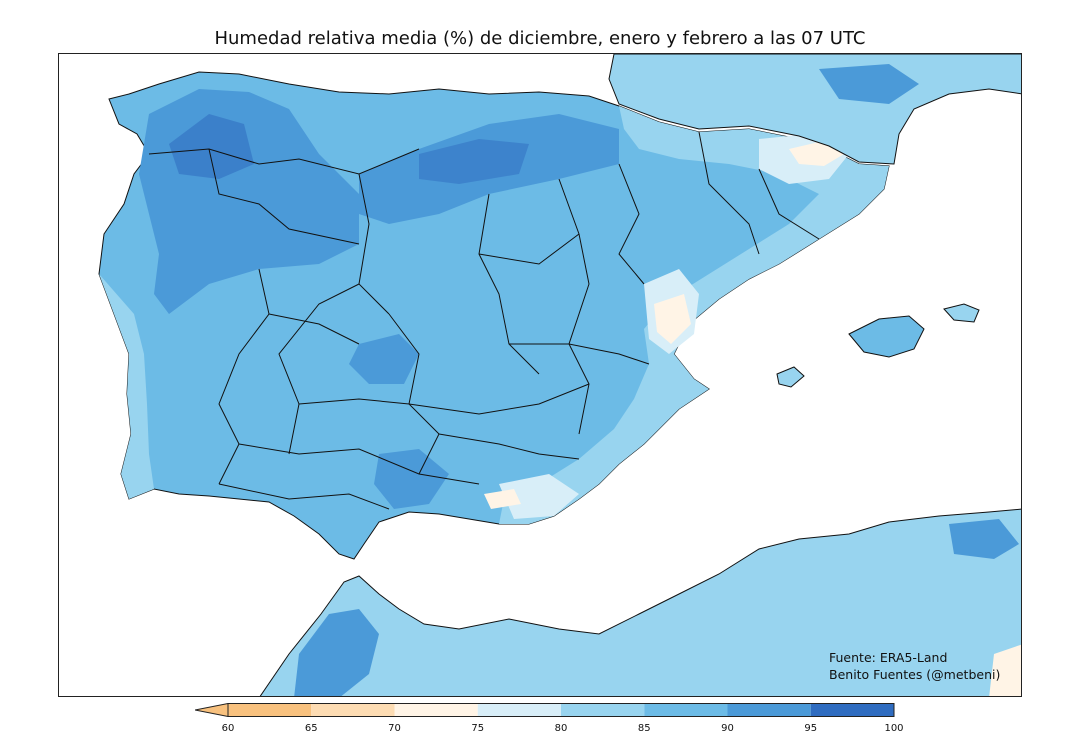 The height and width of the screenshot is (756, 1080). I want to click on colorbar-tick-label: 65, so click(311, 728).